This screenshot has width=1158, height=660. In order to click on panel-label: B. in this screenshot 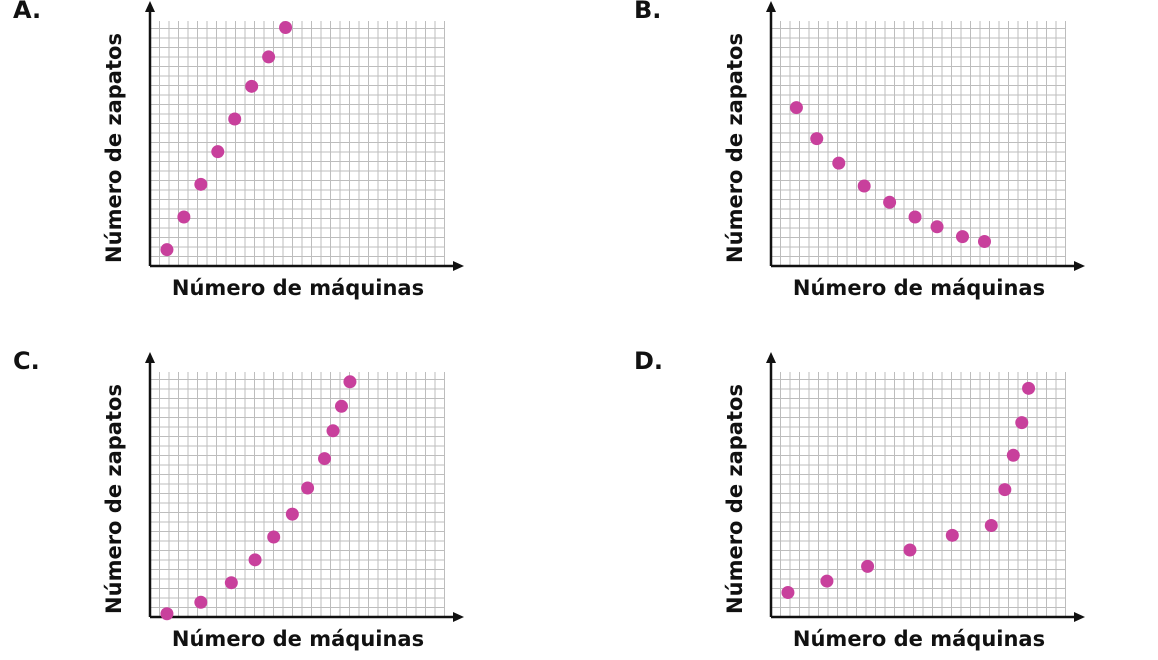, I will do `click(647, 12)`.